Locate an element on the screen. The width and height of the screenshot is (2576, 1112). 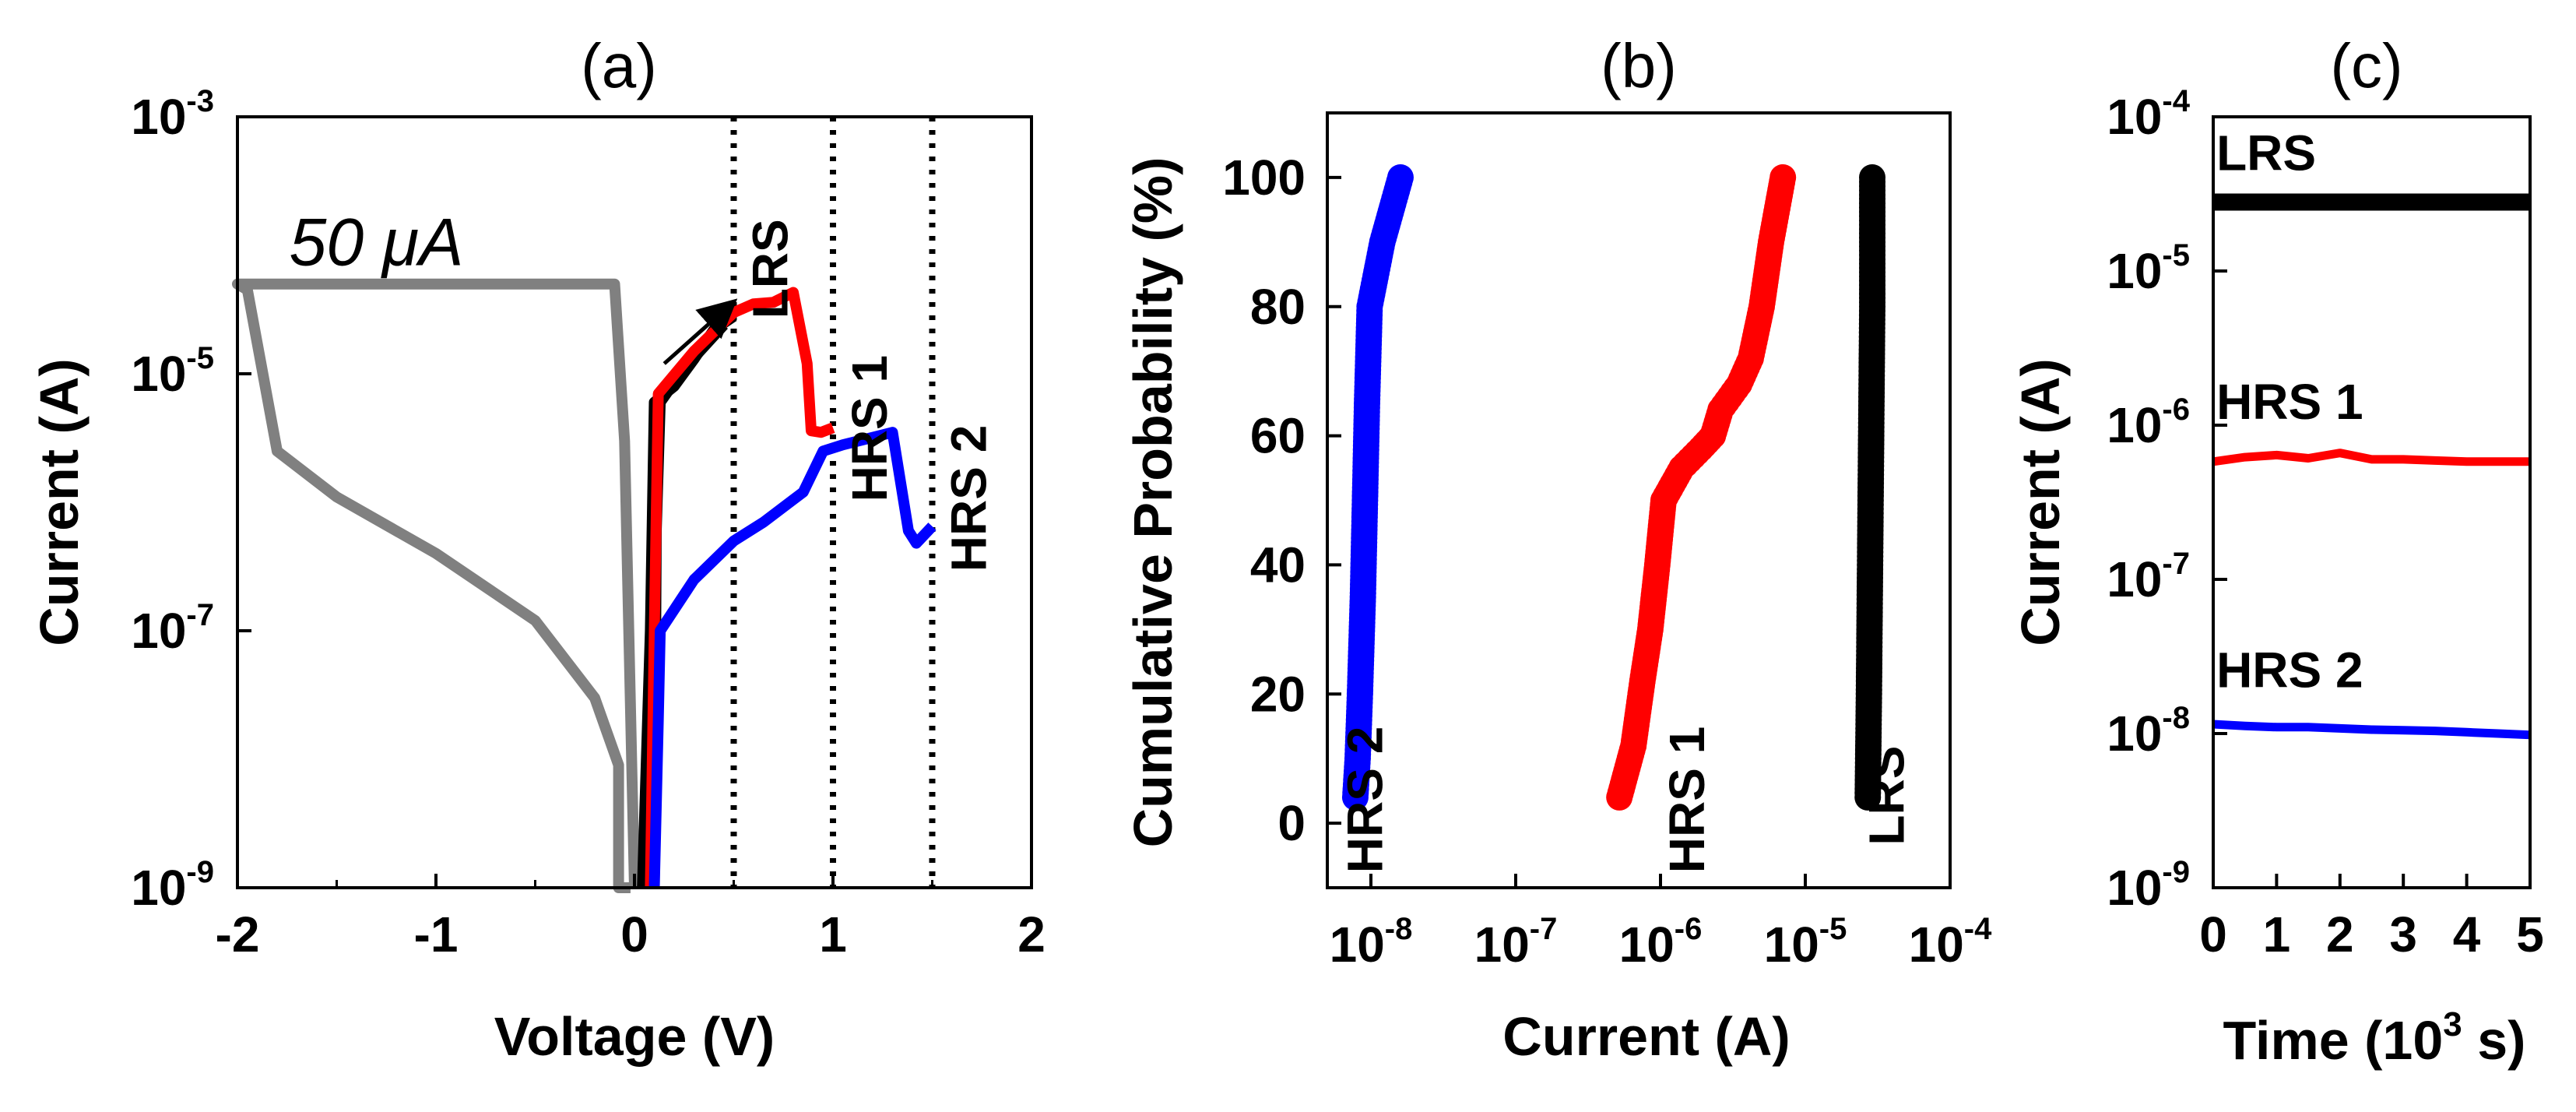
x-tick-label-exp: -5 is located at coordinates (1833, 929).